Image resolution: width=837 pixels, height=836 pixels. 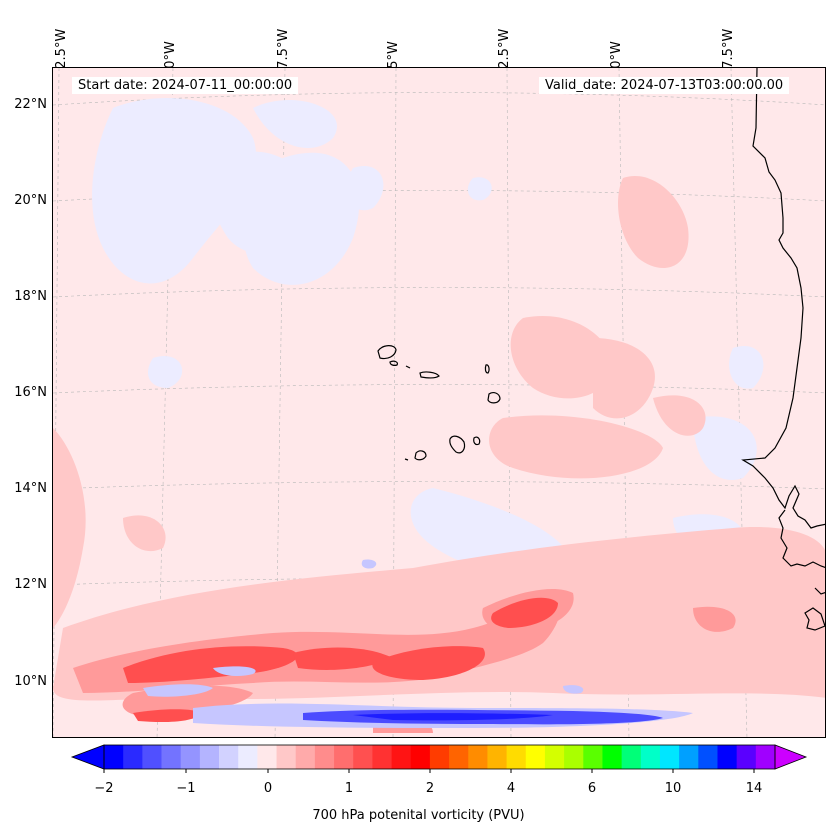 I want to click on start-date-label: Start date: 2024-07-11_00:00:00, so click(x=185, y=85).